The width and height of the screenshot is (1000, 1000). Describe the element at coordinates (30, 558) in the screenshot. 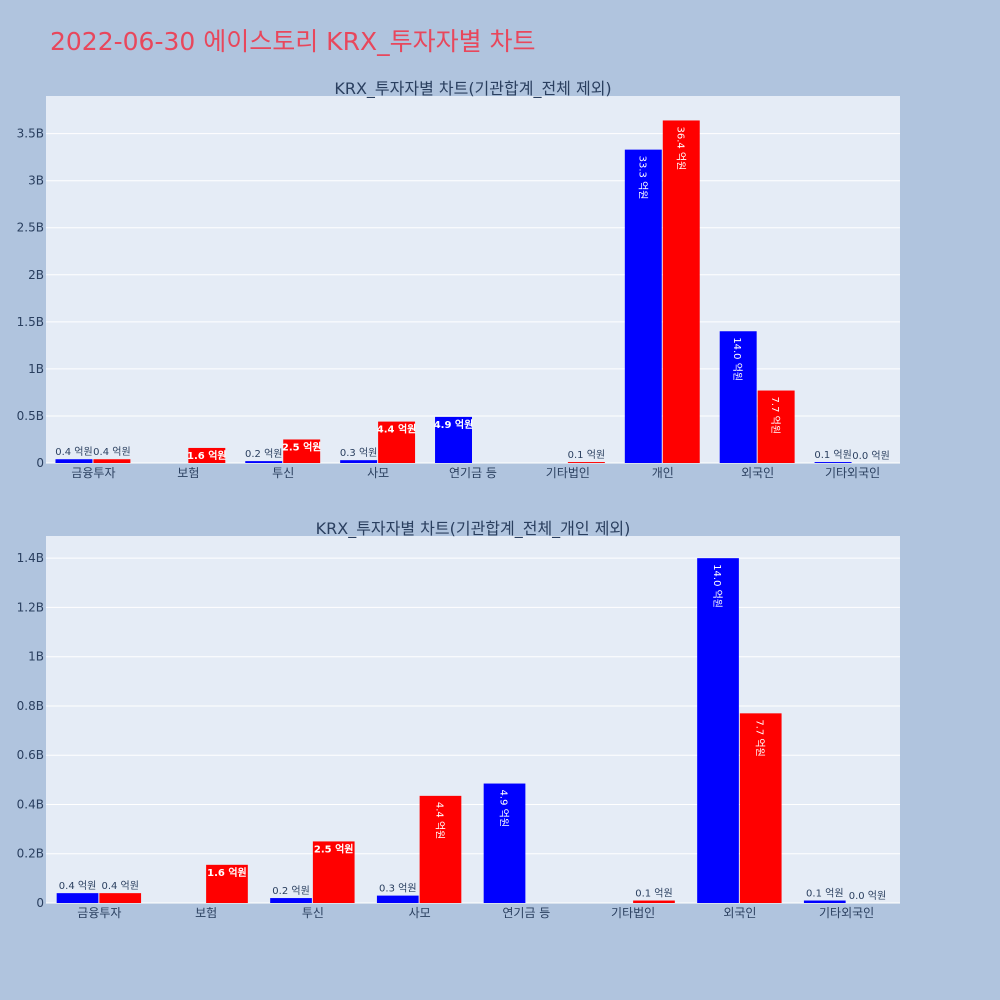

I see `y-tick-label: 1.4B` at that location.